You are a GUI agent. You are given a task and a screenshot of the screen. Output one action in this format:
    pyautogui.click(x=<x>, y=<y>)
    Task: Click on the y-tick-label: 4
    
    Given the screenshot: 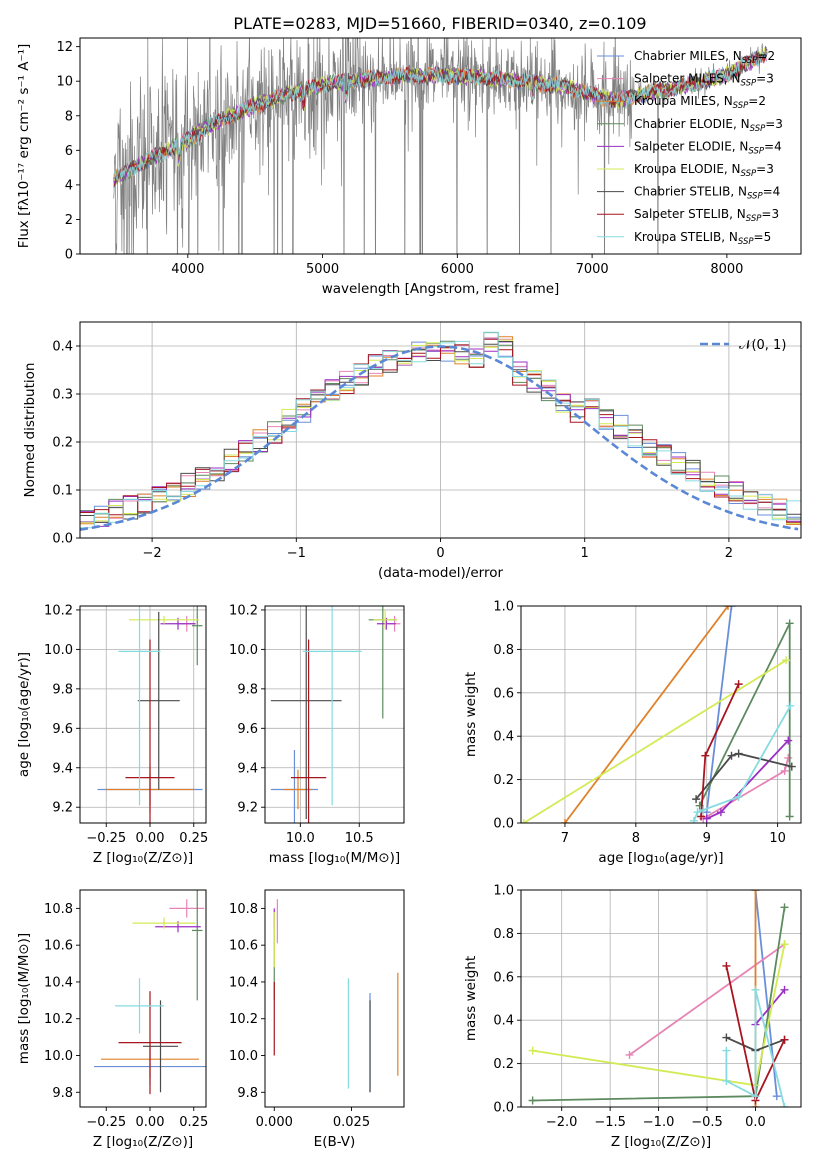 What is the action you would take?
    pyautogui.click(x=69, y=185)
    